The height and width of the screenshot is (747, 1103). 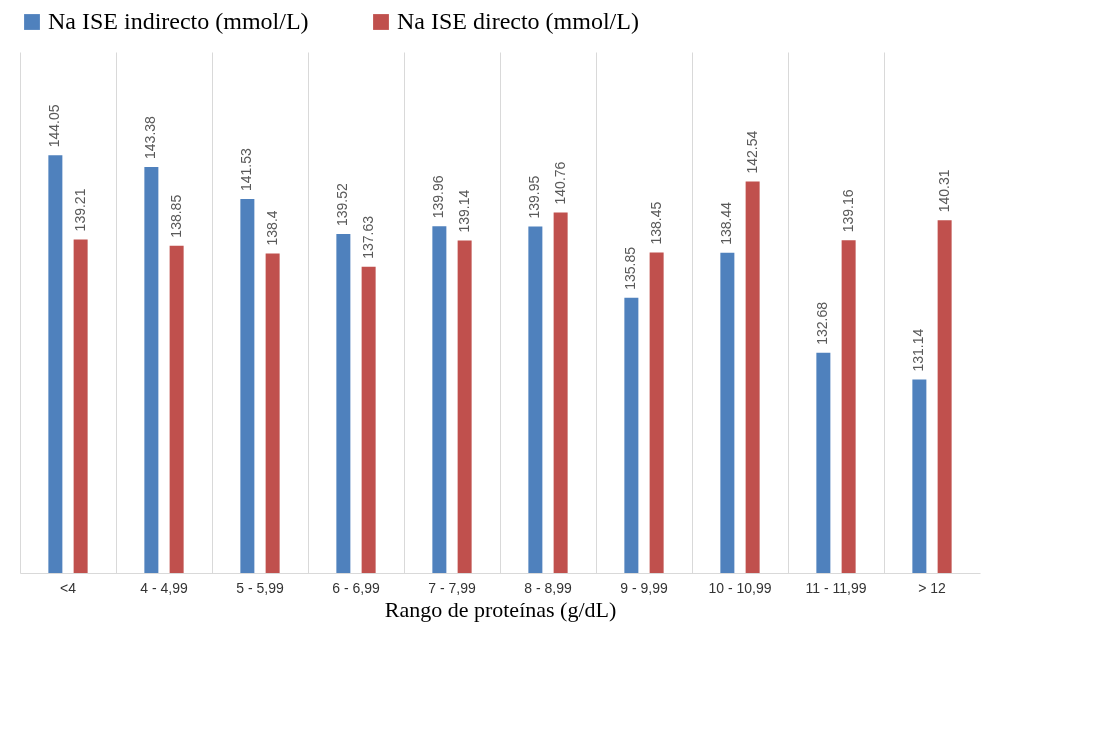 What do you see at coordinates (918, 350) in the screenshot?
I see `data-label: 131.14` at bounding box center [918, 350].